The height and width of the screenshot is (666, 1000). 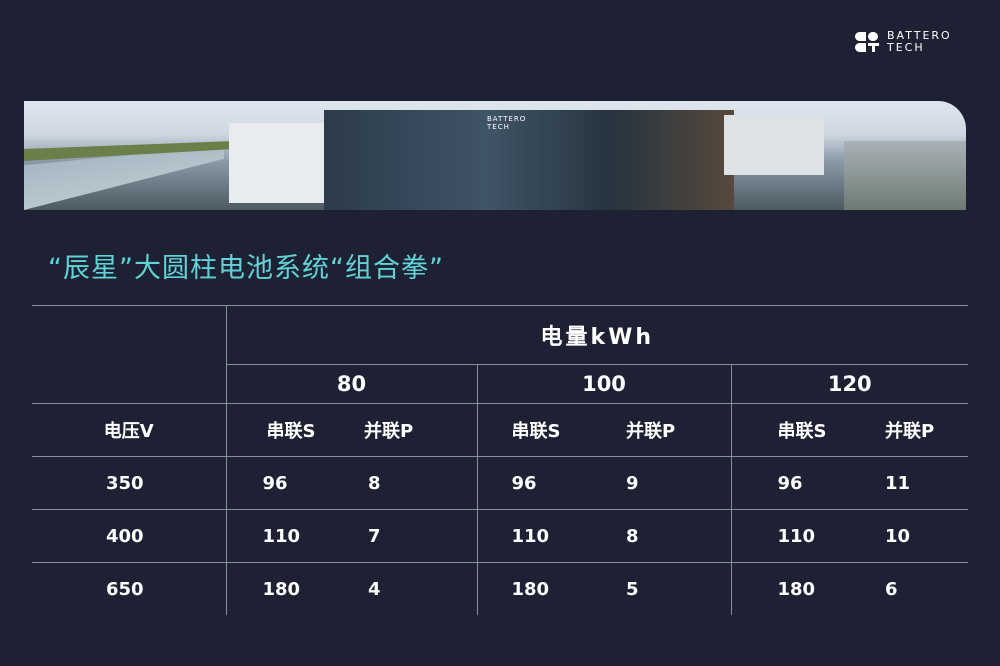 I want to click on table-row: 400 110 7 110 8 110 10, so click(x=500, y=536).